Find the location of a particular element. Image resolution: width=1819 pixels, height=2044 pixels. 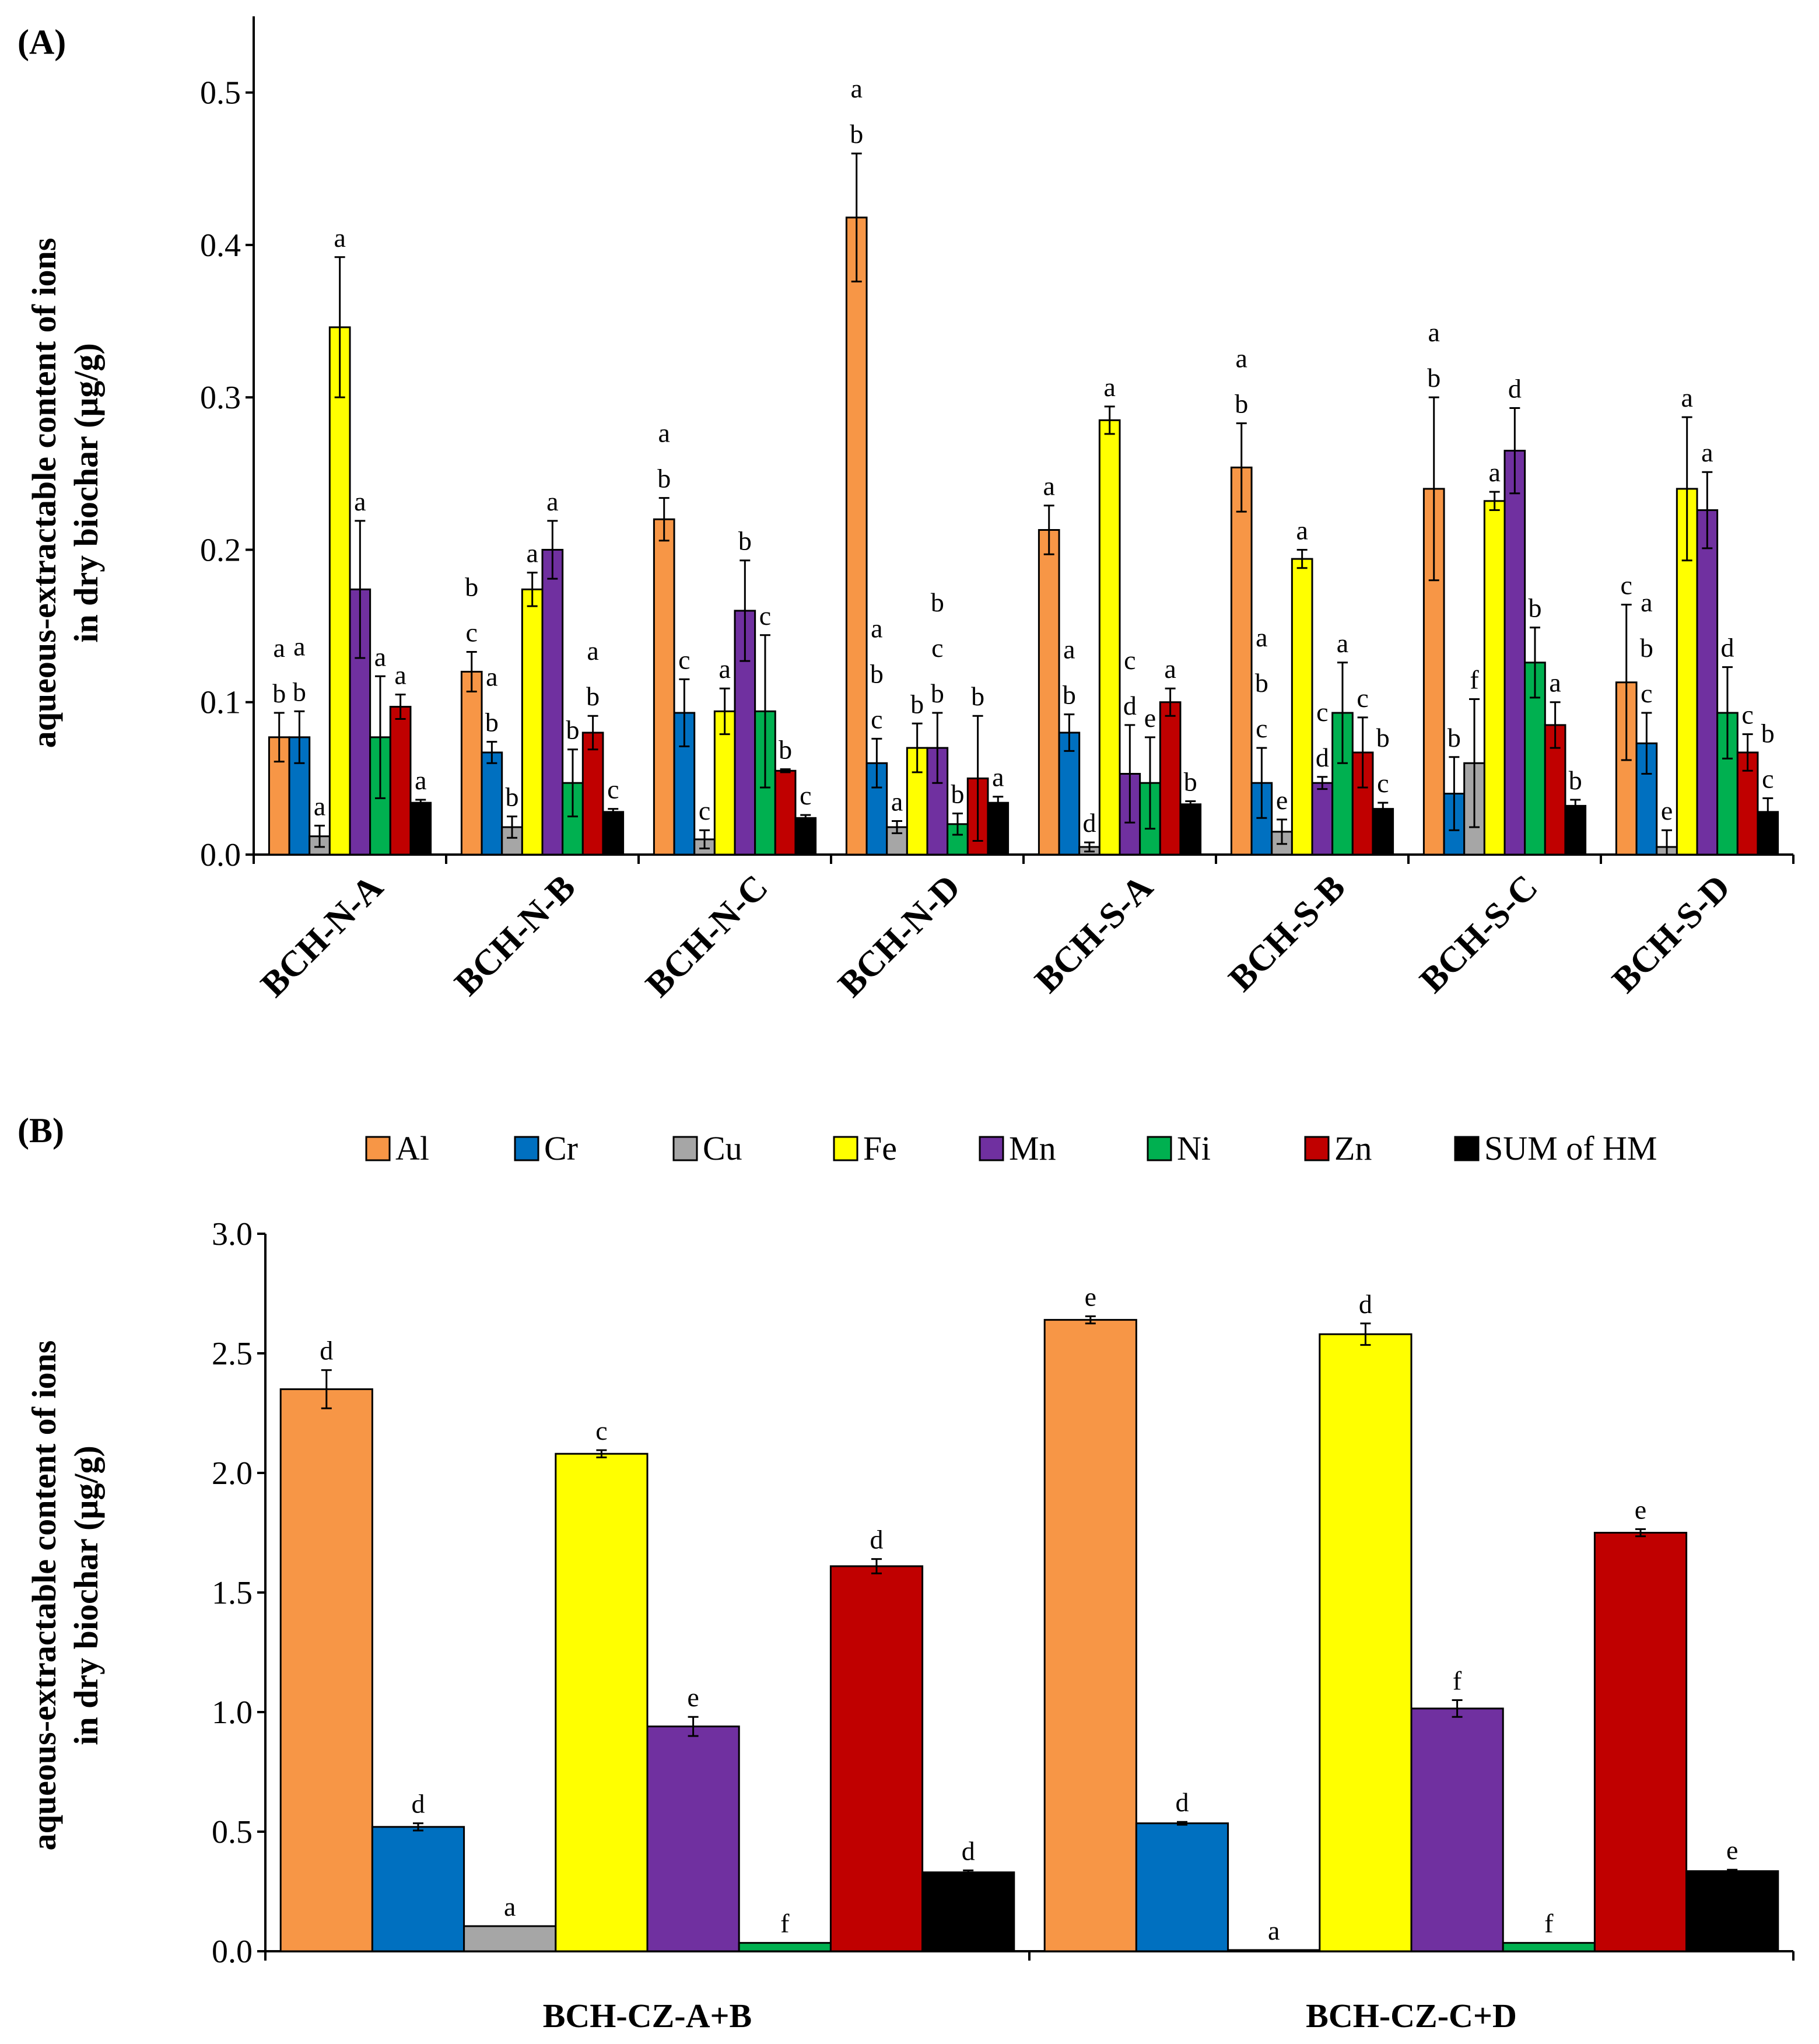

legend-label: Zn is located at coordinates (1353, 1148).